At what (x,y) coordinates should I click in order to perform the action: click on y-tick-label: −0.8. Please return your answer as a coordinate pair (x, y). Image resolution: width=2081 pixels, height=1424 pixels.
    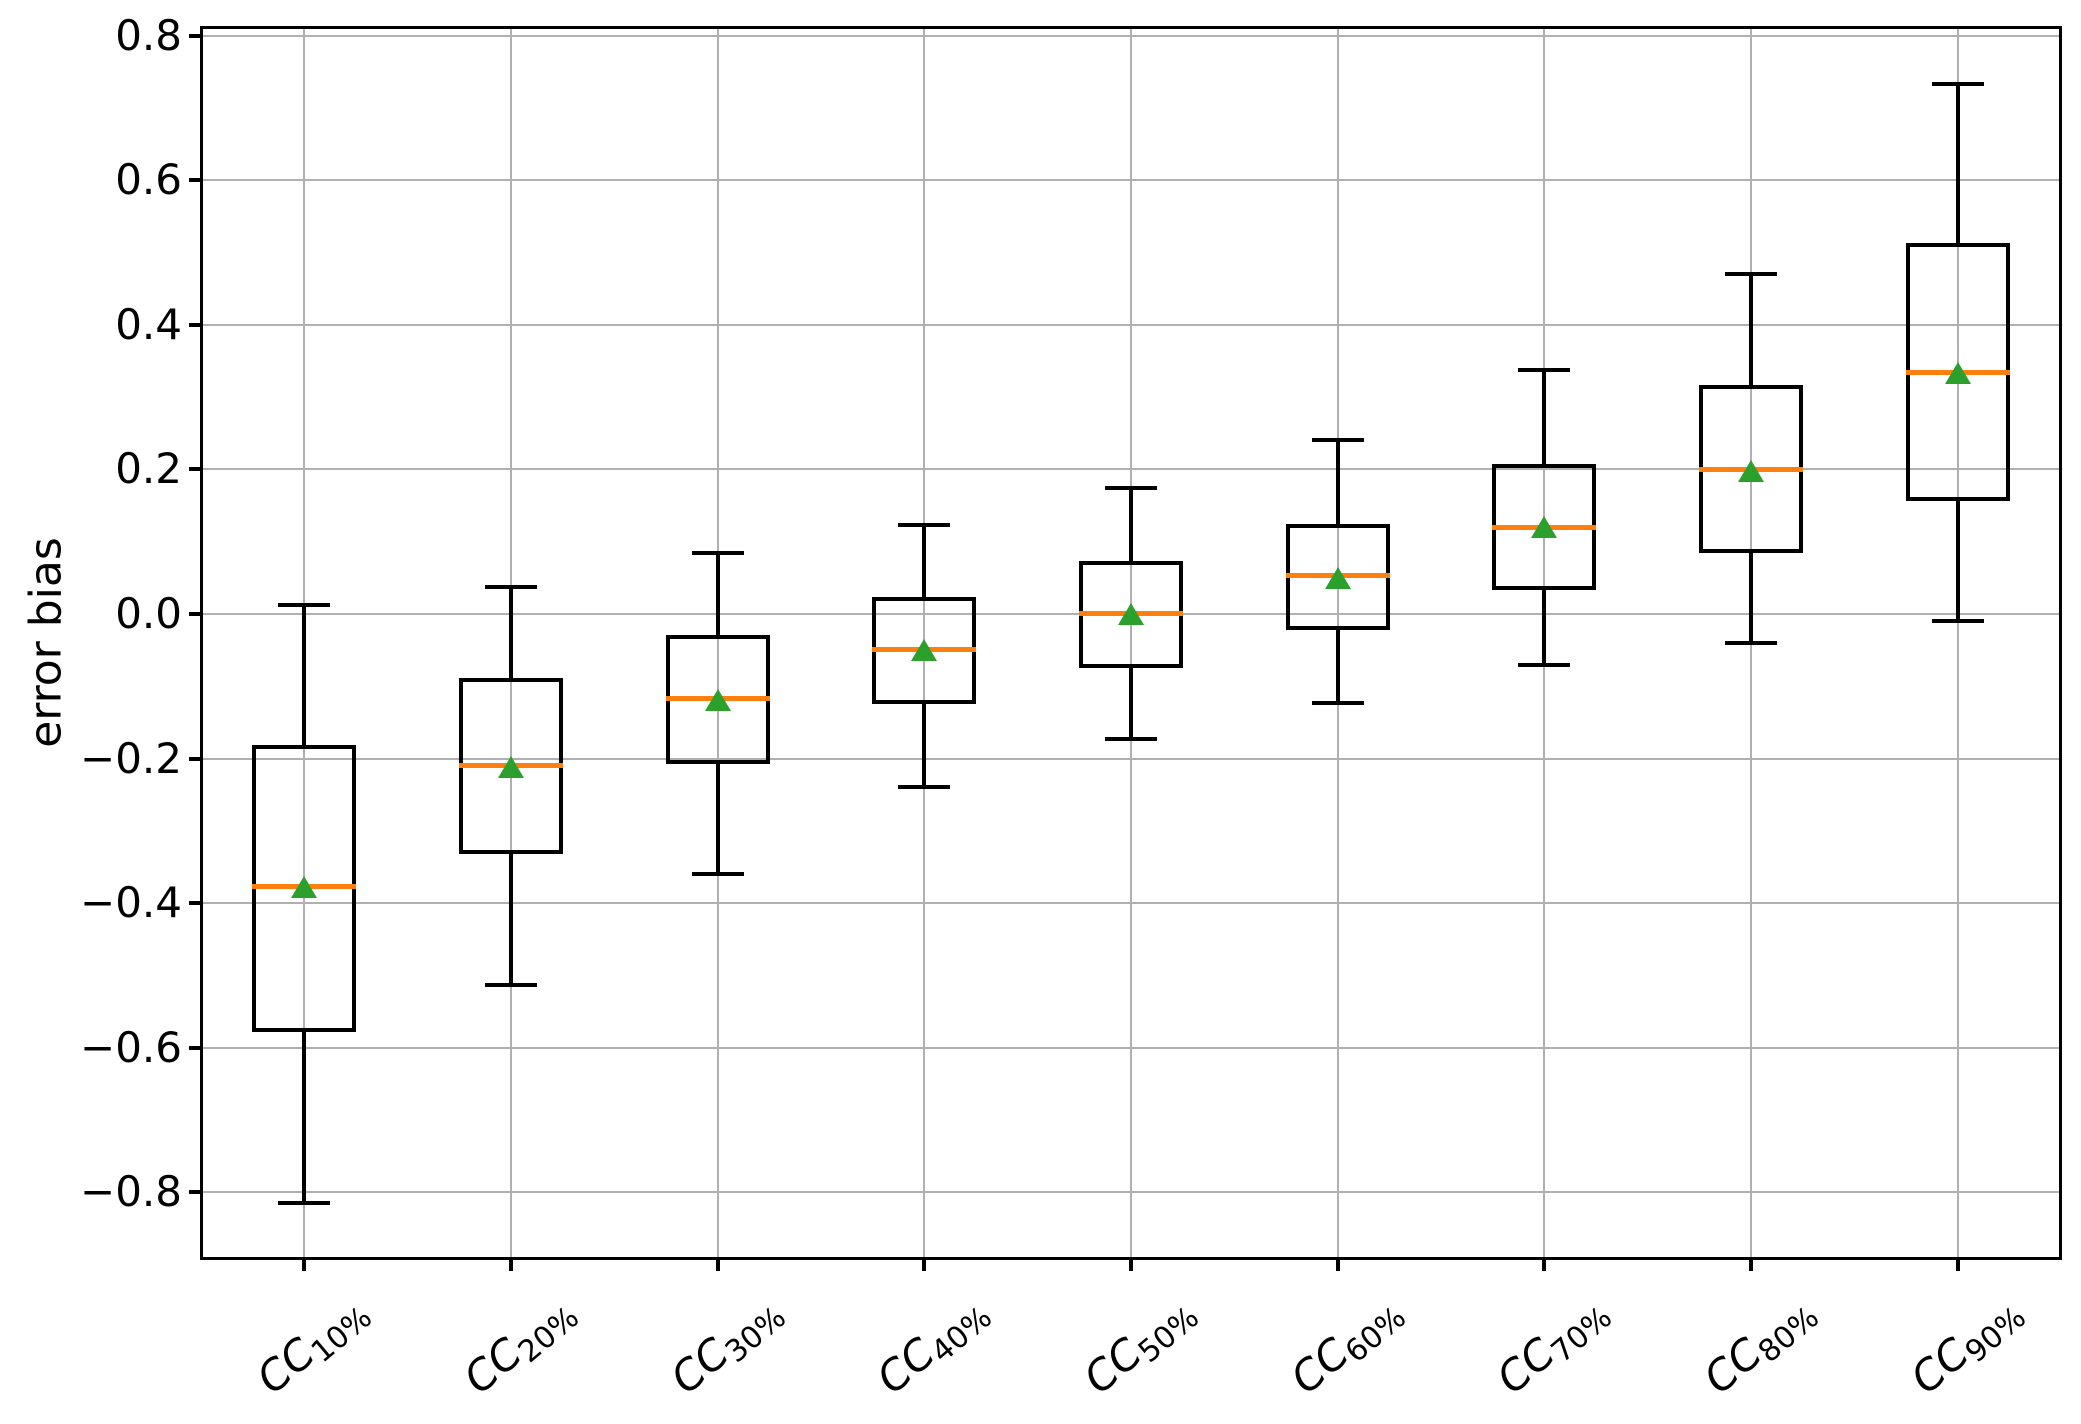
    Looking at the image, I should click on (131, 1191).